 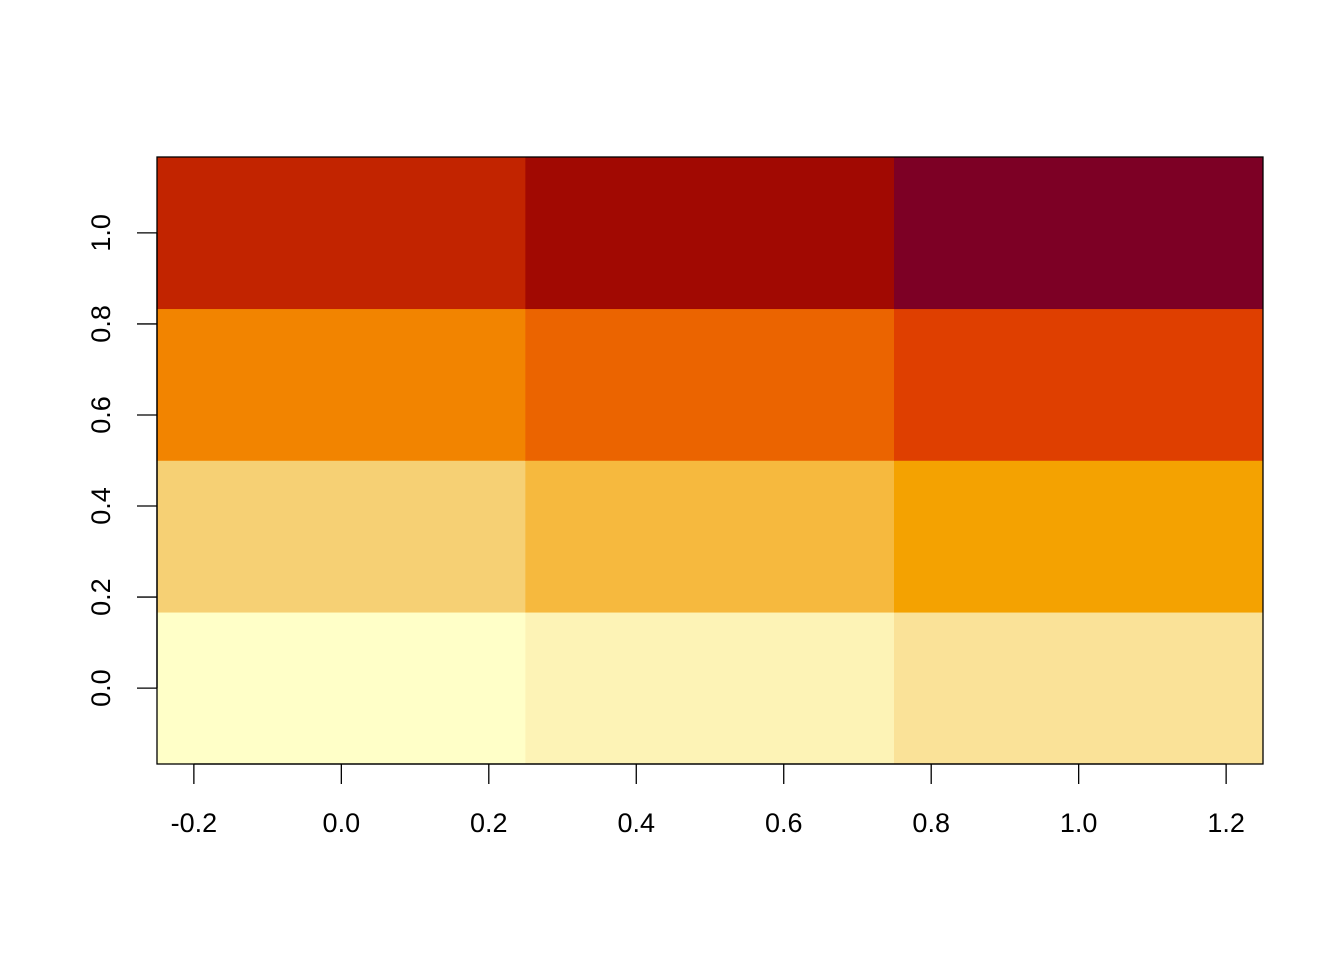 What do you see at coordinates (710, 536) in the screenshot?
I see `heatmap-cell-r1-c1` at bounding box center [710, 536].